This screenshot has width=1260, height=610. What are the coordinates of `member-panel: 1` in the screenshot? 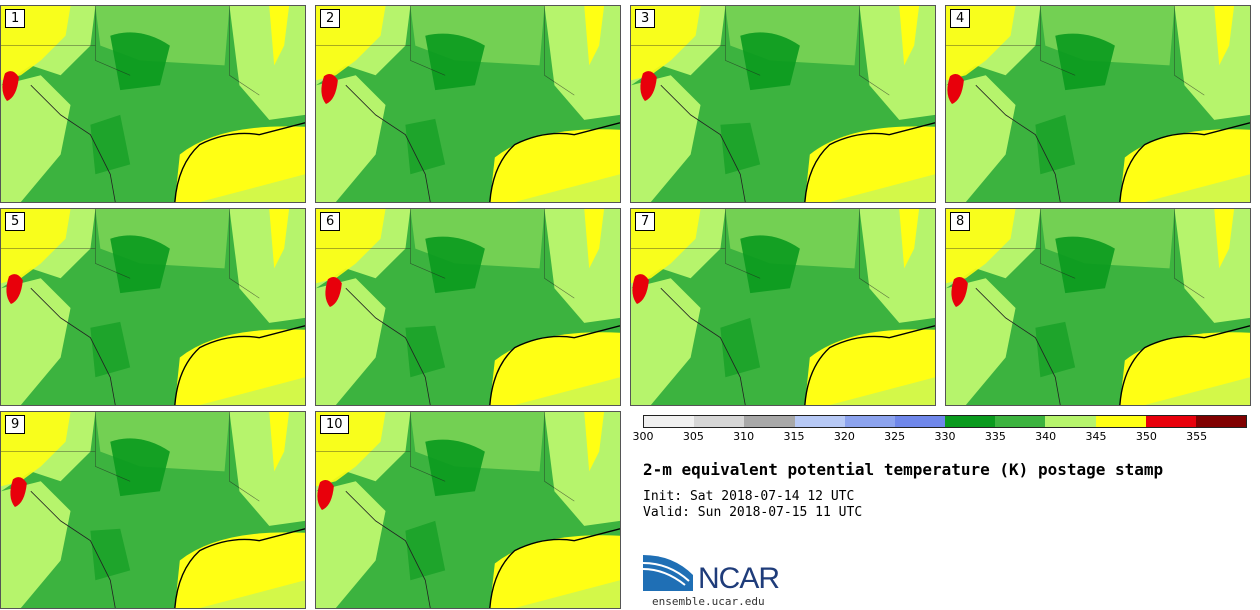 It's located at (153, 104).